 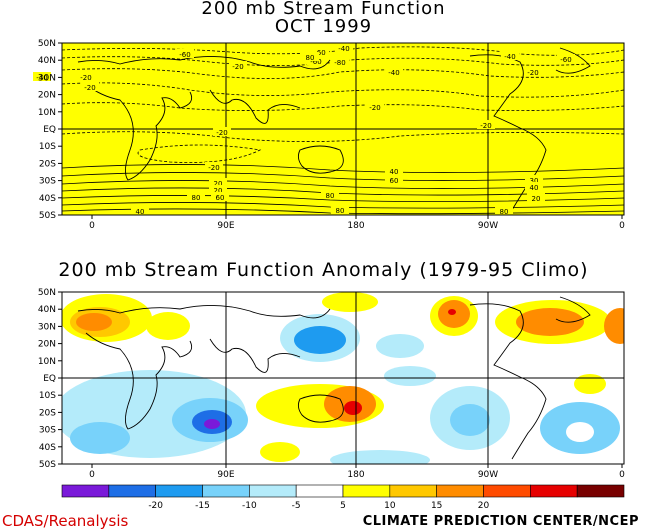 I want to click on panel2-lon-label-0: 0, so click(x=92, y=475).